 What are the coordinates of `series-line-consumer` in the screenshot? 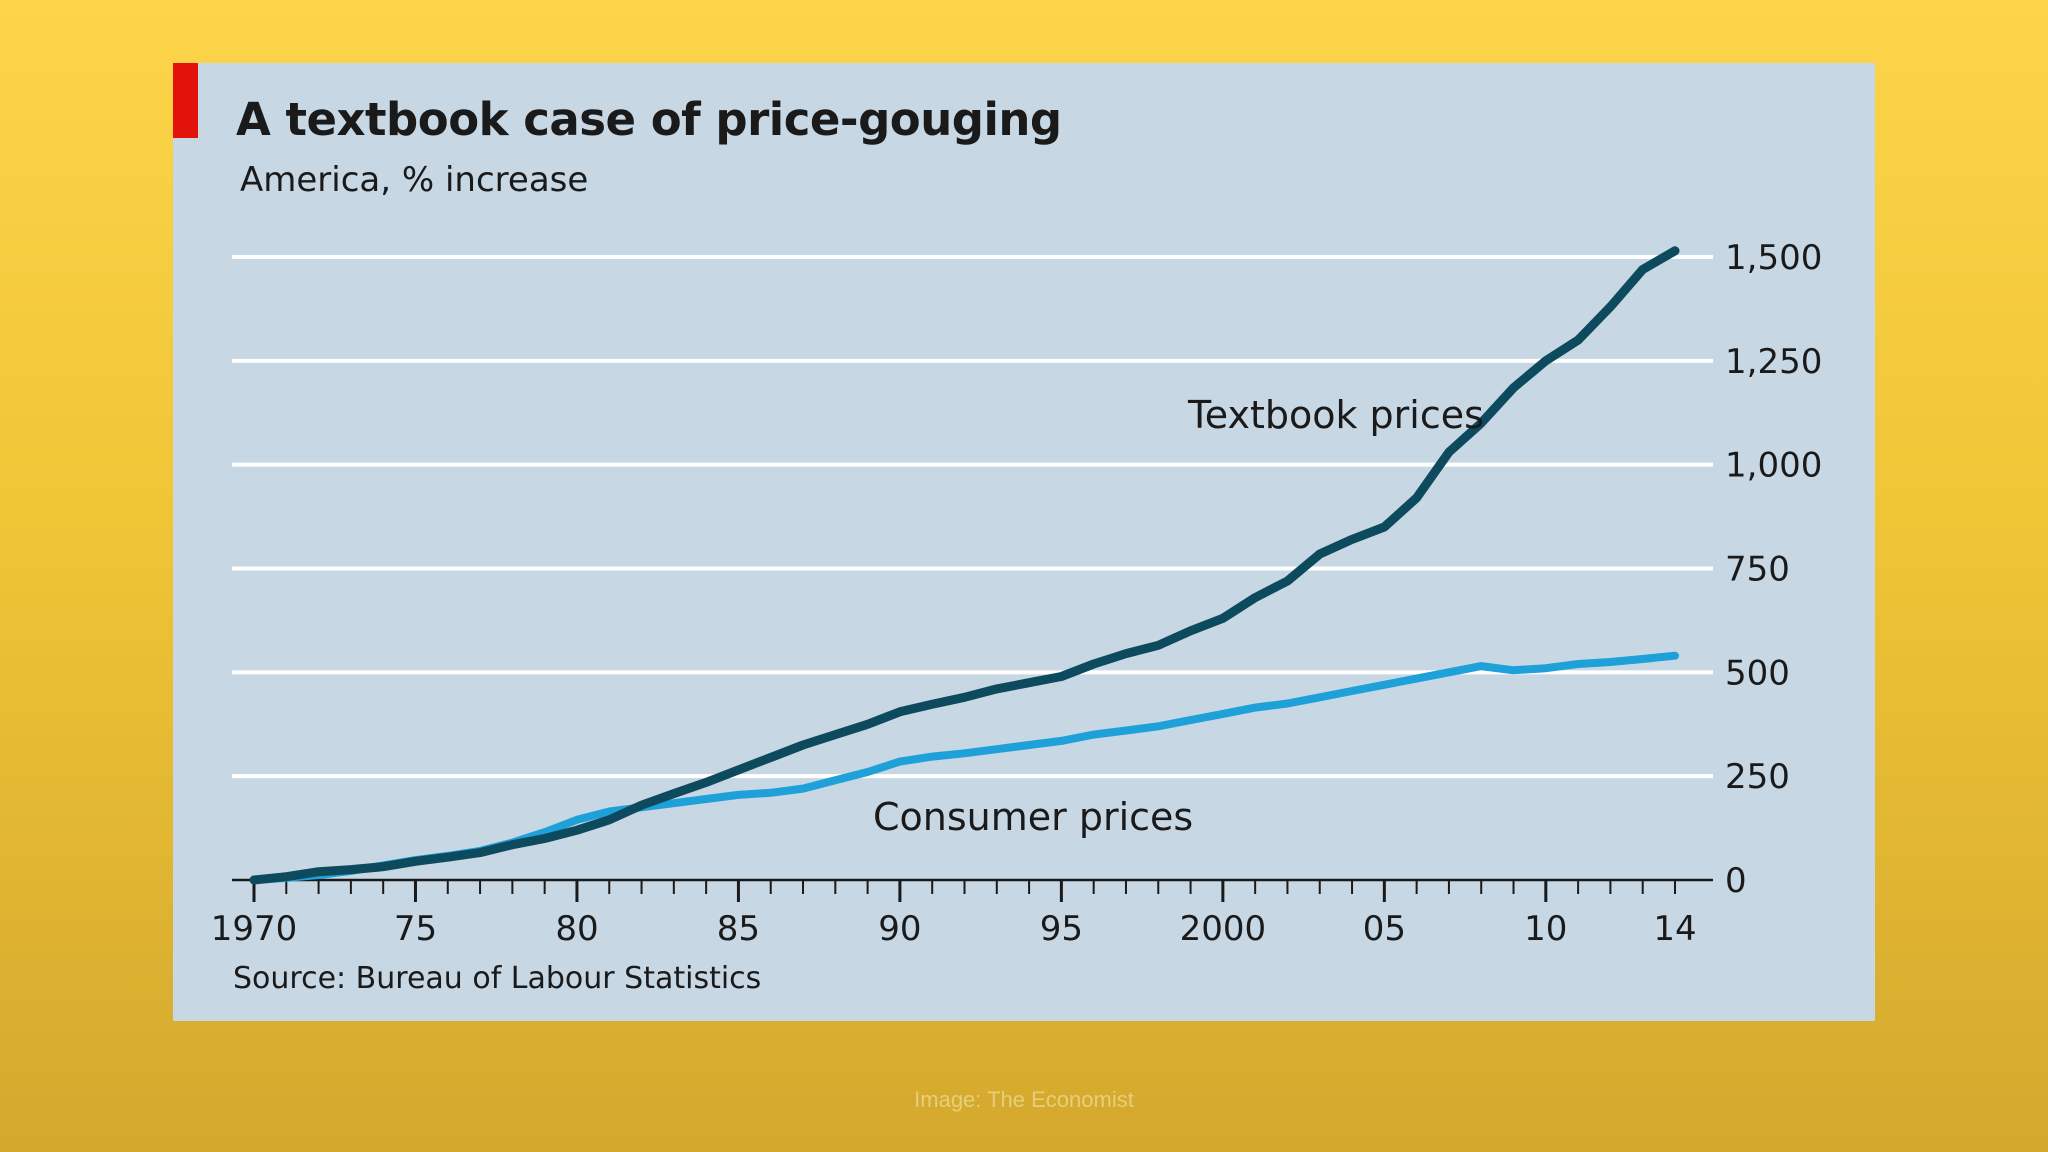 It's located at (964, 767).